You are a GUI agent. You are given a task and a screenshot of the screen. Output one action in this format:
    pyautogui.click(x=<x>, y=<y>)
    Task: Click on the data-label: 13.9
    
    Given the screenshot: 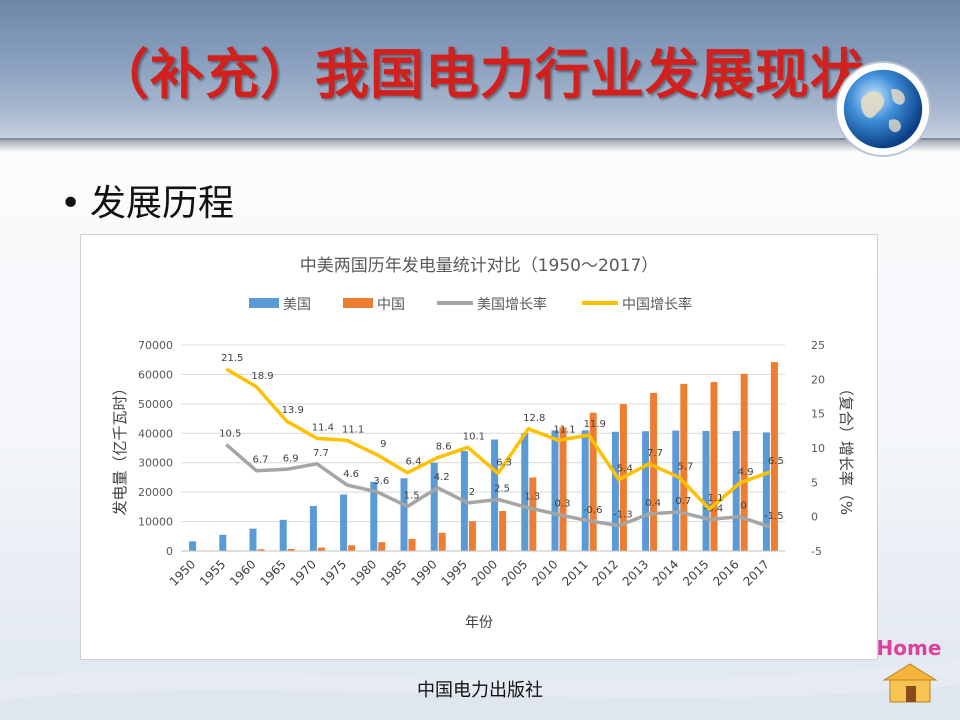 What is the action you would take?
    pyautogui.click(x=293, y=410)
    